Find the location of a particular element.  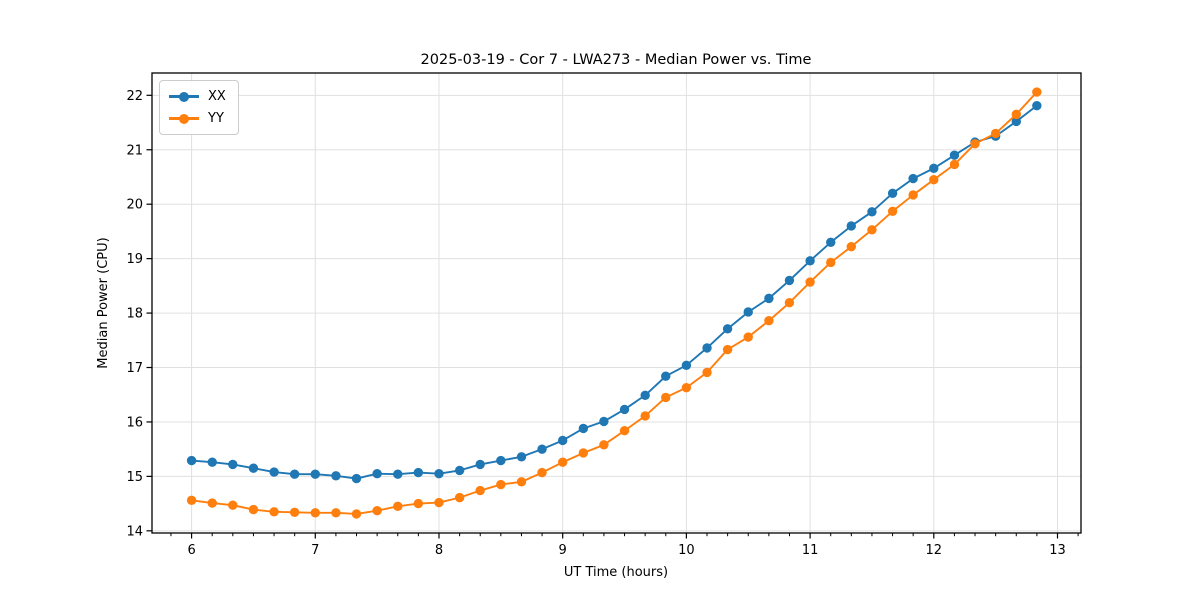

y-axis-label: Median Power (CPU) is located at coordinates (103, 302).